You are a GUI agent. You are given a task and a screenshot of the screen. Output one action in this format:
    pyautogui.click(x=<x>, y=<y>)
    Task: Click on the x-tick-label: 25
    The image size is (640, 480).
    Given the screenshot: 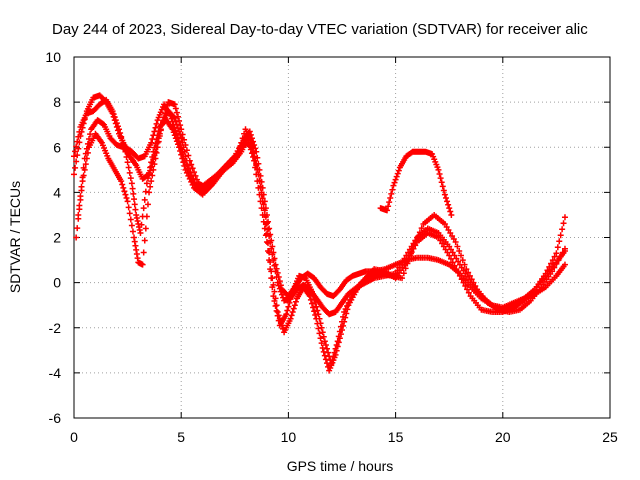 What is the action you would take?
    pyautogui.click(x=610, y=437)
    